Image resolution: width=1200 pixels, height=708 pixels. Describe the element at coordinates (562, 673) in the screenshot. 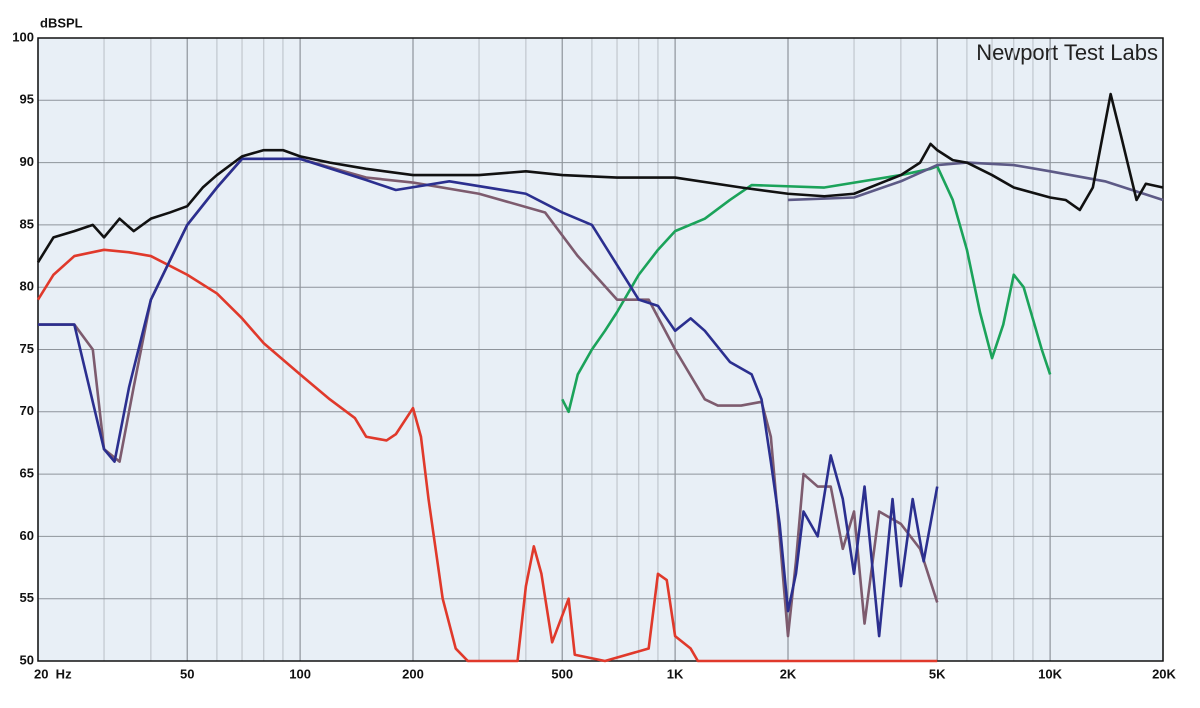

I see `x-tick-label: 500` at that location.